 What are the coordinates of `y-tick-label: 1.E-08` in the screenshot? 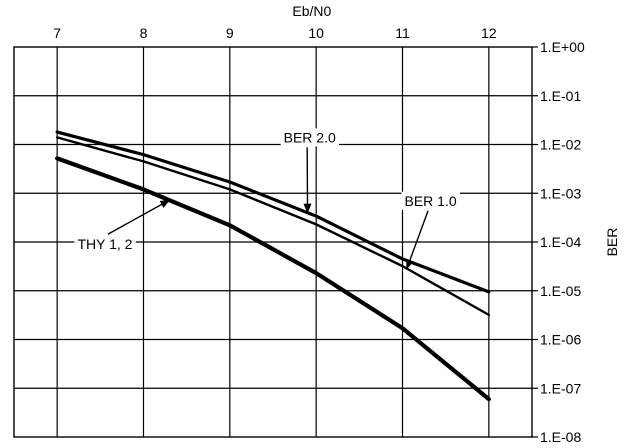 It's located at (560, 437).